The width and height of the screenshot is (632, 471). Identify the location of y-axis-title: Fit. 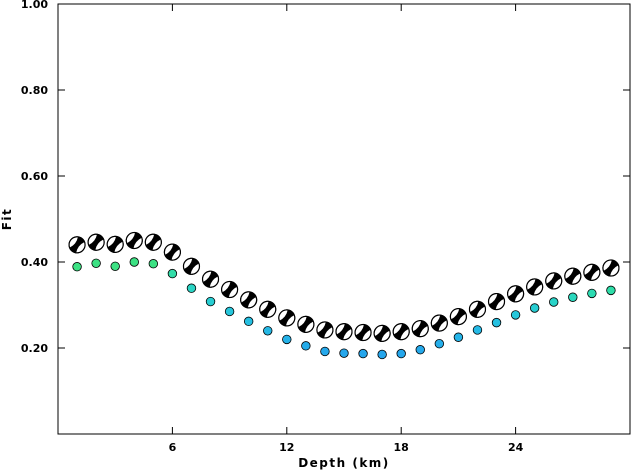
(7, 219).